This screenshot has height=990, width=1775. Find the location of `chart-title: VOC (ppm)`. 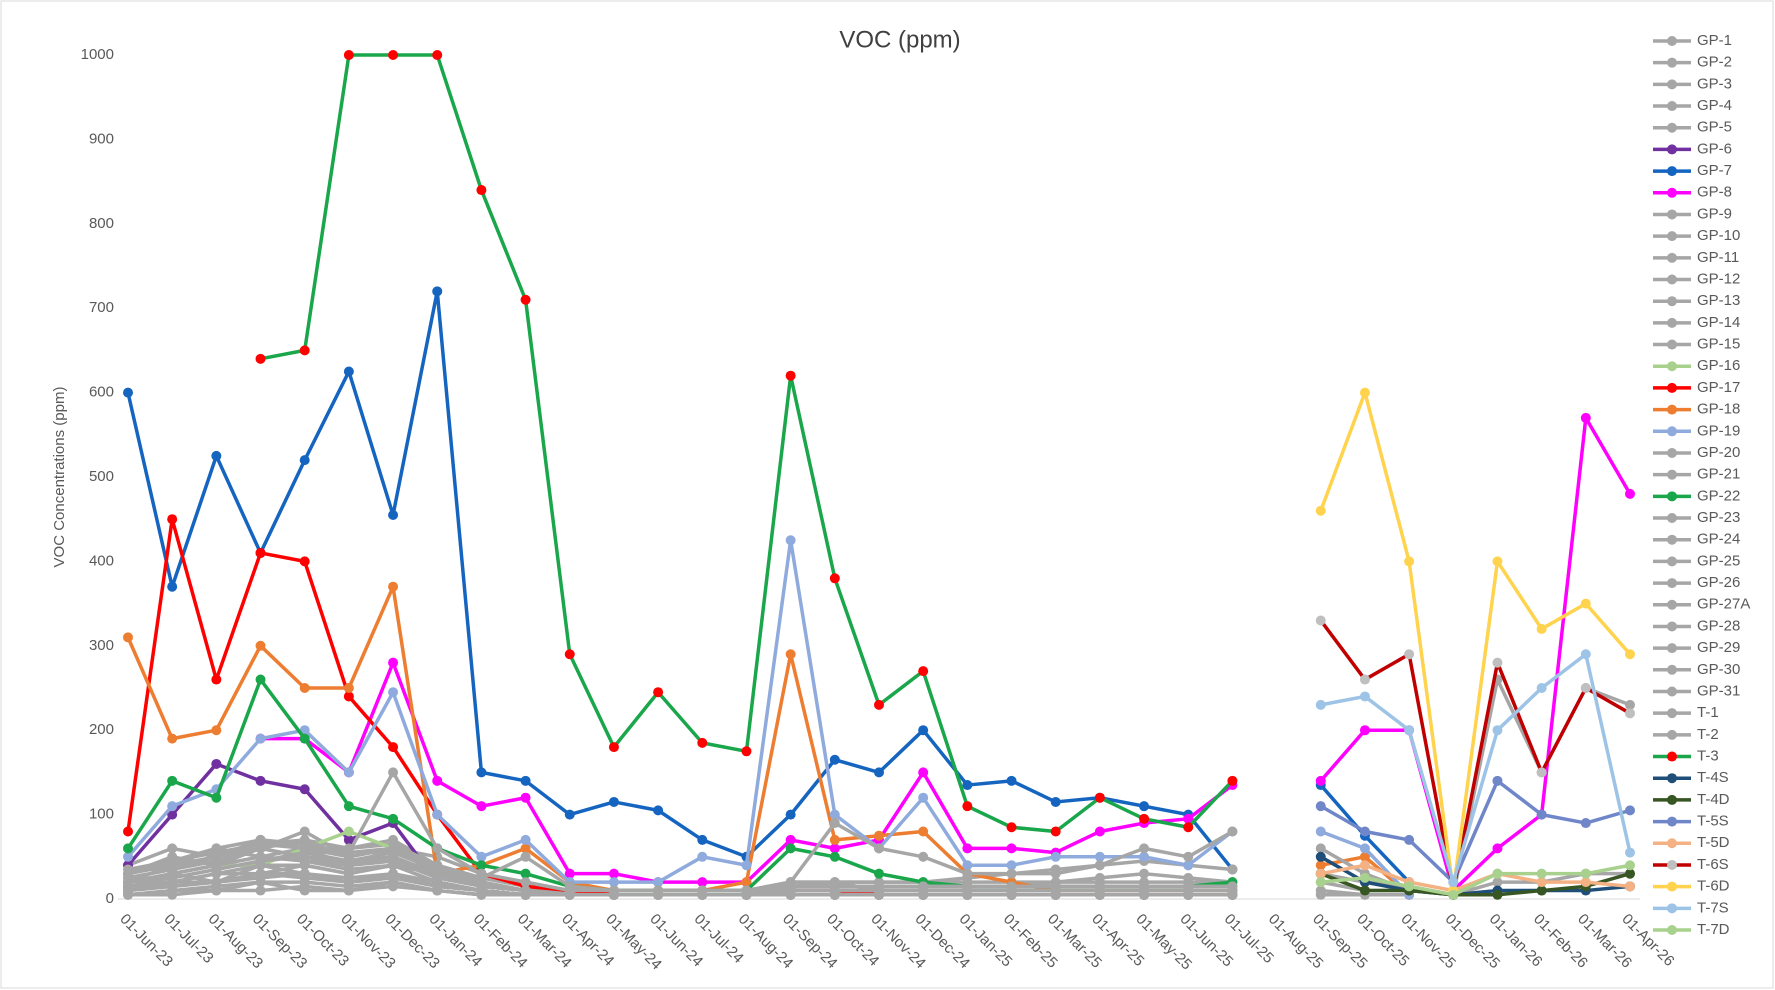

chart-title: VOC (ppm) is located at coordinates (899, 39).